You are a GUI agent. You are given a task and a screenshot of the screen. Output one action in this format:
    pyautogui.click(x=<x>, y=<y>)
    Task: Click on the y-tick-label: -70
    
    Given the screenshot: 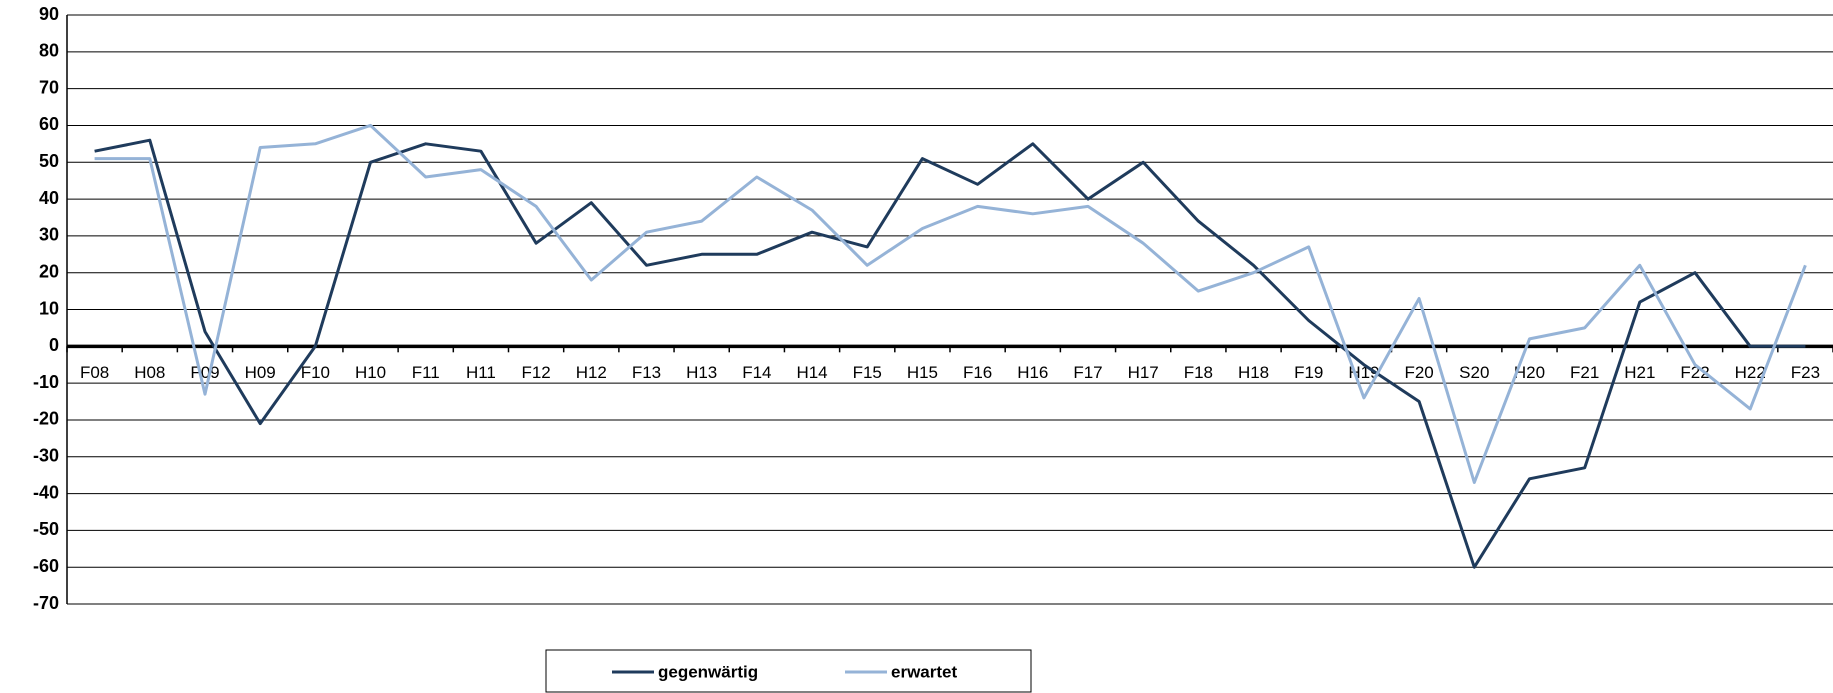 What is the action you would take?
    pyautogui.click(x=46, y=603)
    